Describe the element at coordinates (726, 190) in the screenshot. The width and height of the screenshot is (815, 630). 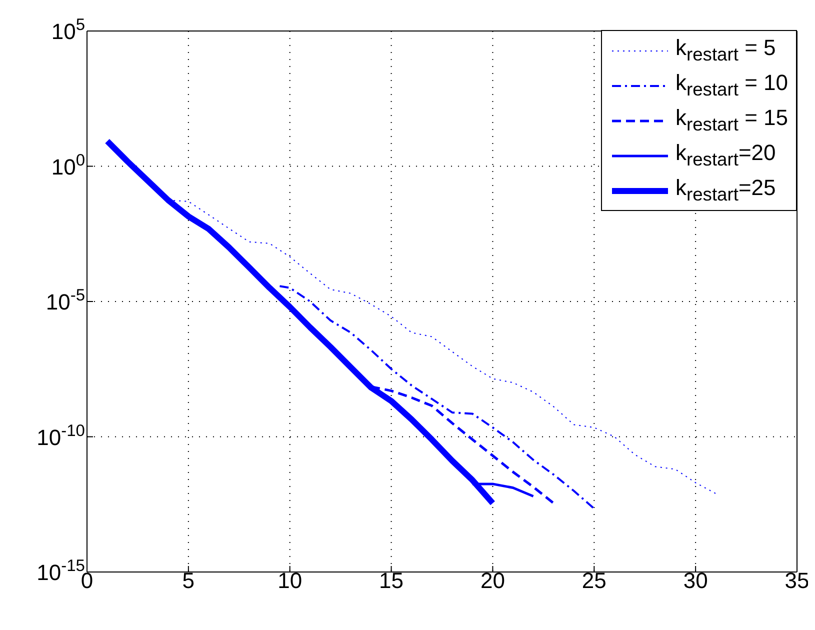
I see `legend-label: k$_{restart}$=25` at that location.